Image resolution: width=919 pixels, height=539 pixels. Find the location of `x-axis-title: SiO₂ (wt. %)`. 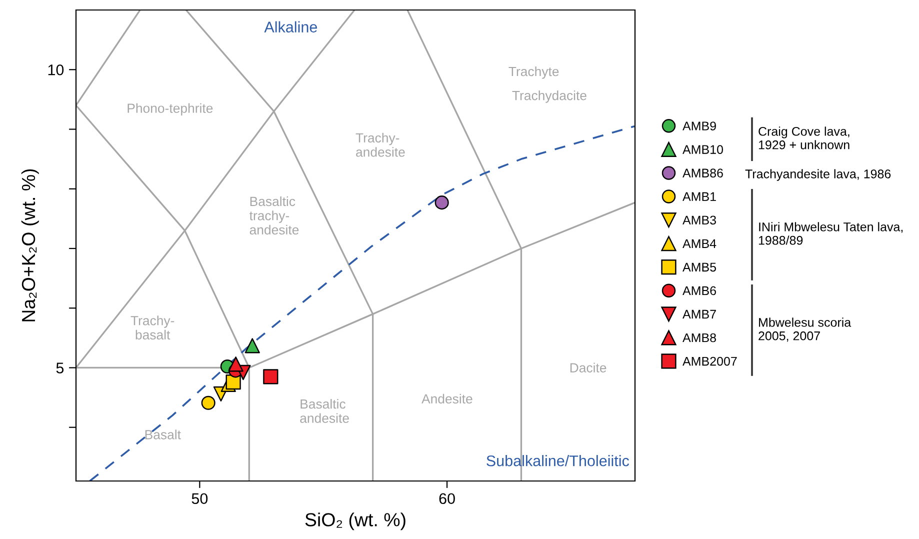

x-axis-title: SiO₂ (wt. %) is located at coordinates (355, 521).